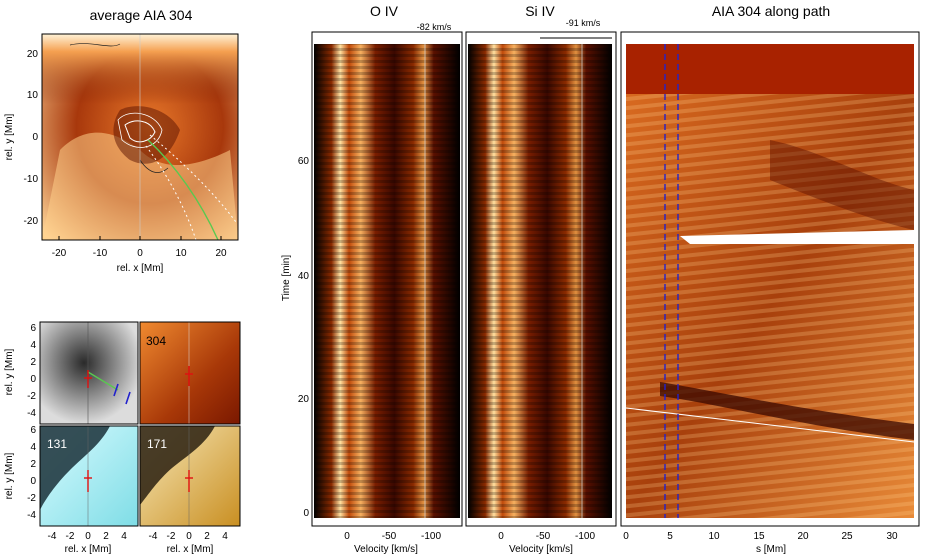 The height and width of the screenshot is (557, 926). Describe the element at coordinates (89, 373) in the screenshot. I see `panel-gray` at that location.